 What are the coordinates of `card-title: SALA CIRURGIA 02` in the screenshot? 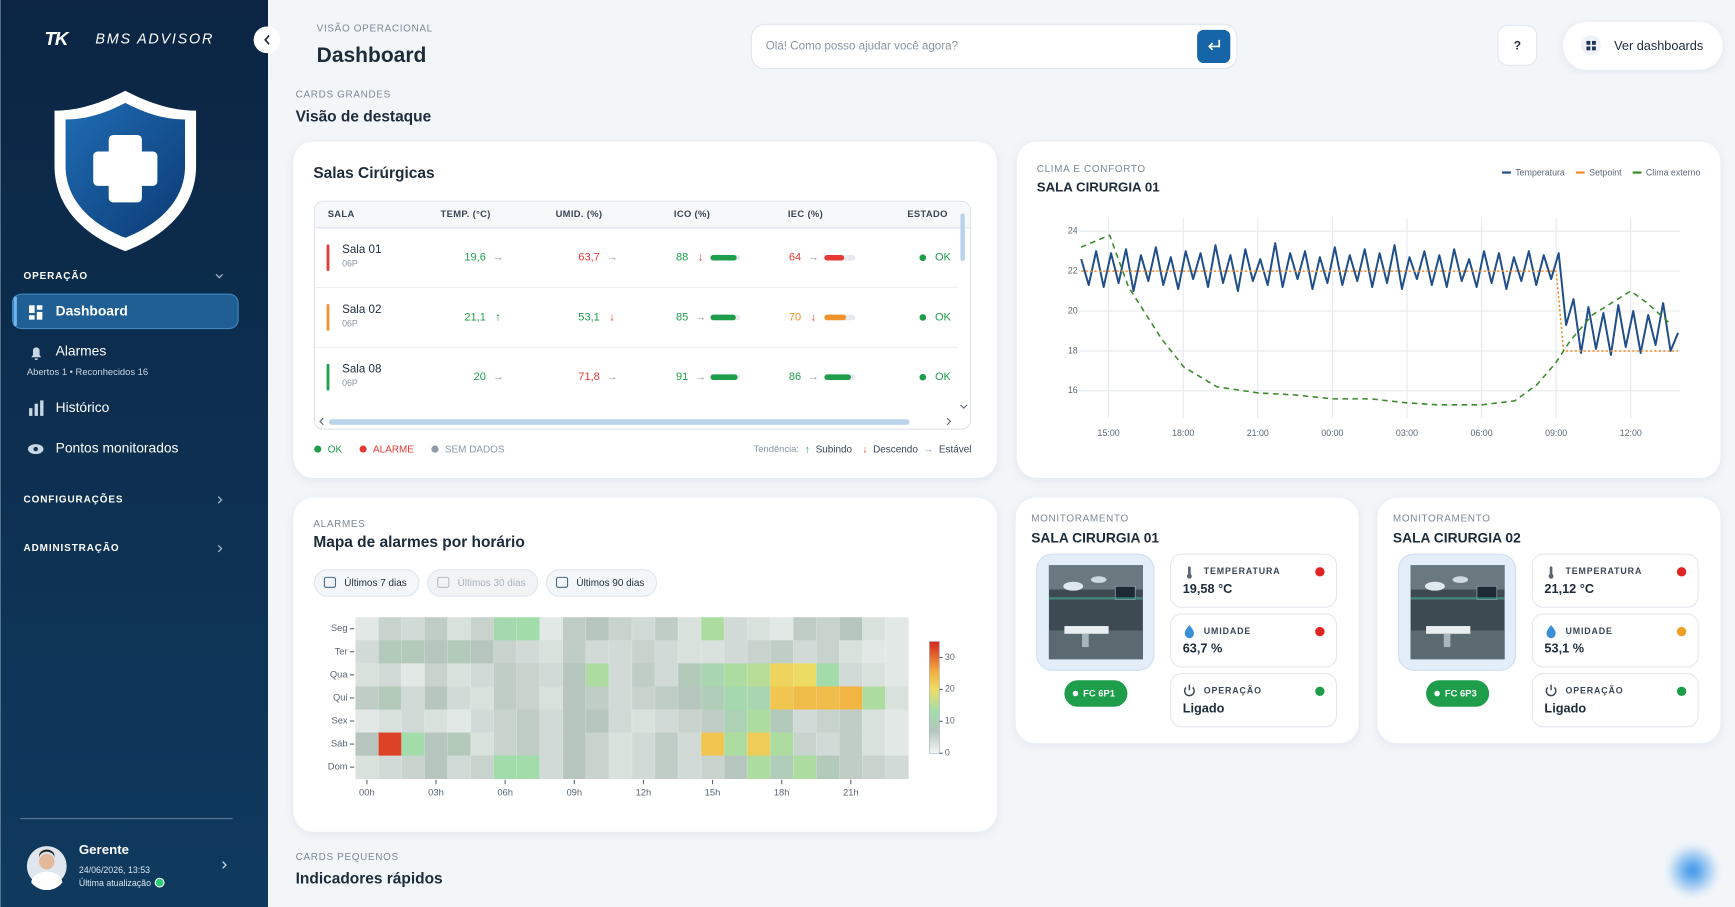 It's located at (1457, 537).